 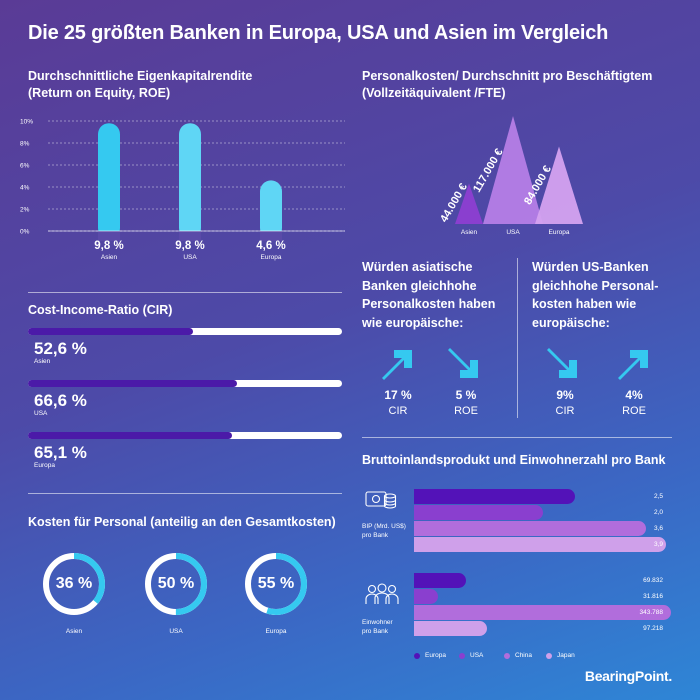 I want to click on cir-value-label: 66,6 %, so click(x=60, y=400).